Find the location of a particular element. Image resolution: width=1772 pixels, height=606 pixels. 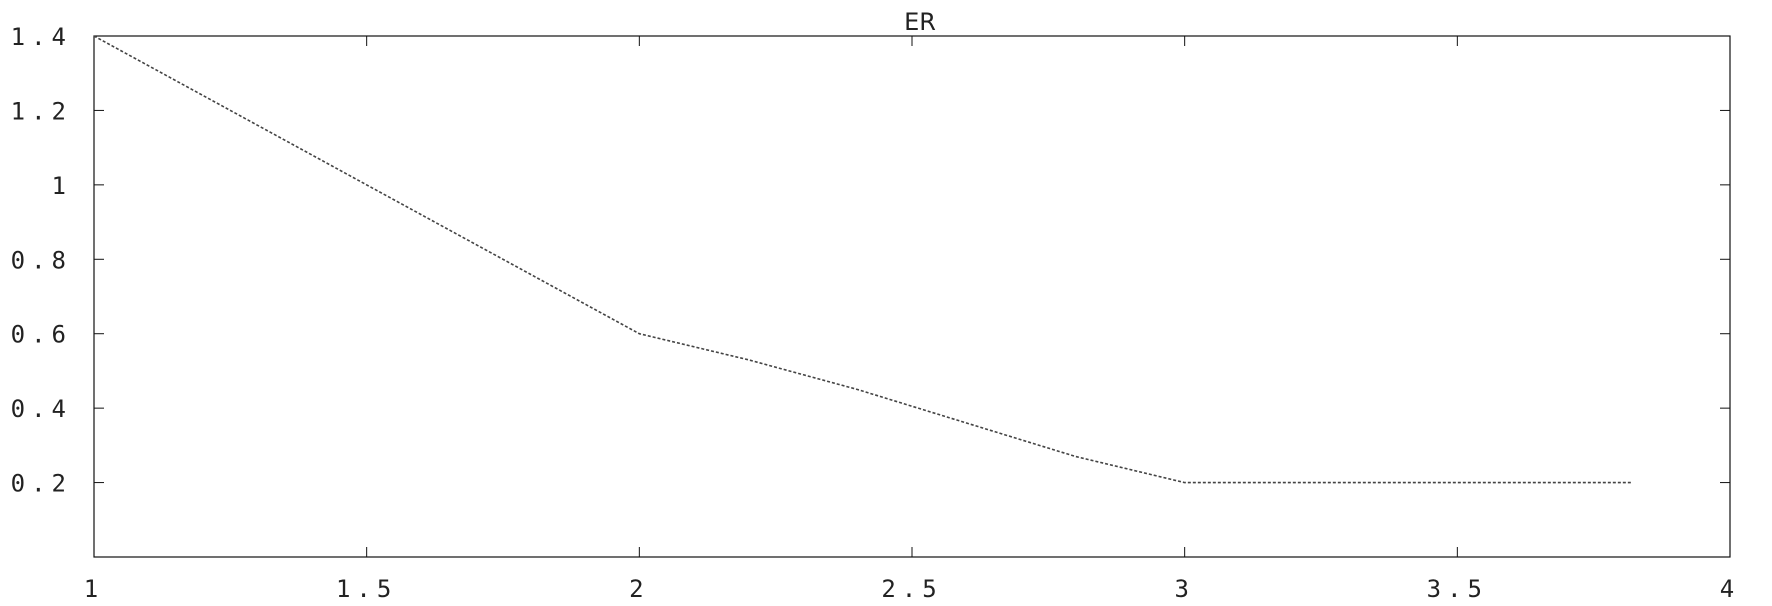

x-tick-label: 3.5 is located at coordinates (1457, 589).